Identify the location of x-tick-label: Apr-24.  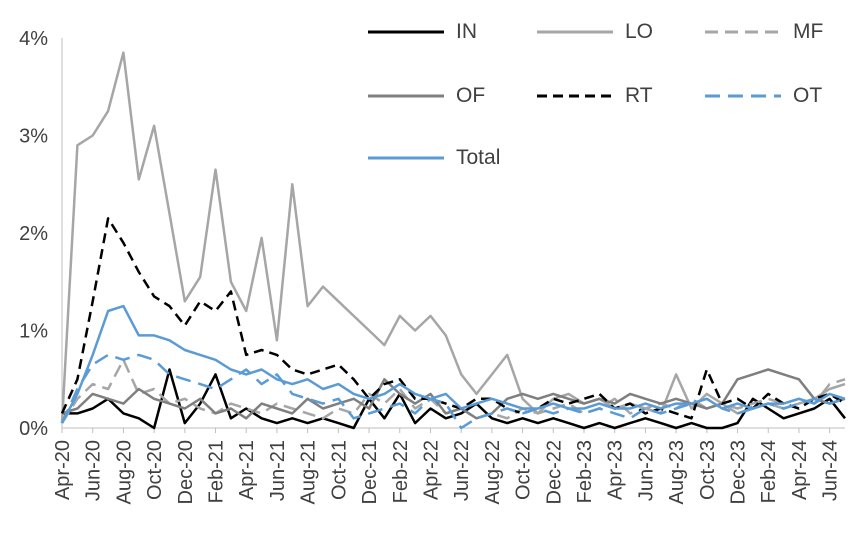
(800, 470).